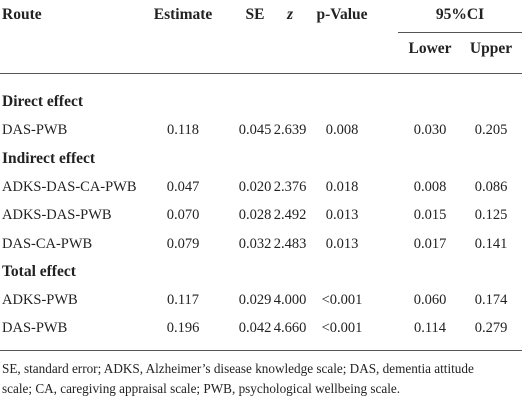  I want to click on cell: 2.492, so click(290, 215).